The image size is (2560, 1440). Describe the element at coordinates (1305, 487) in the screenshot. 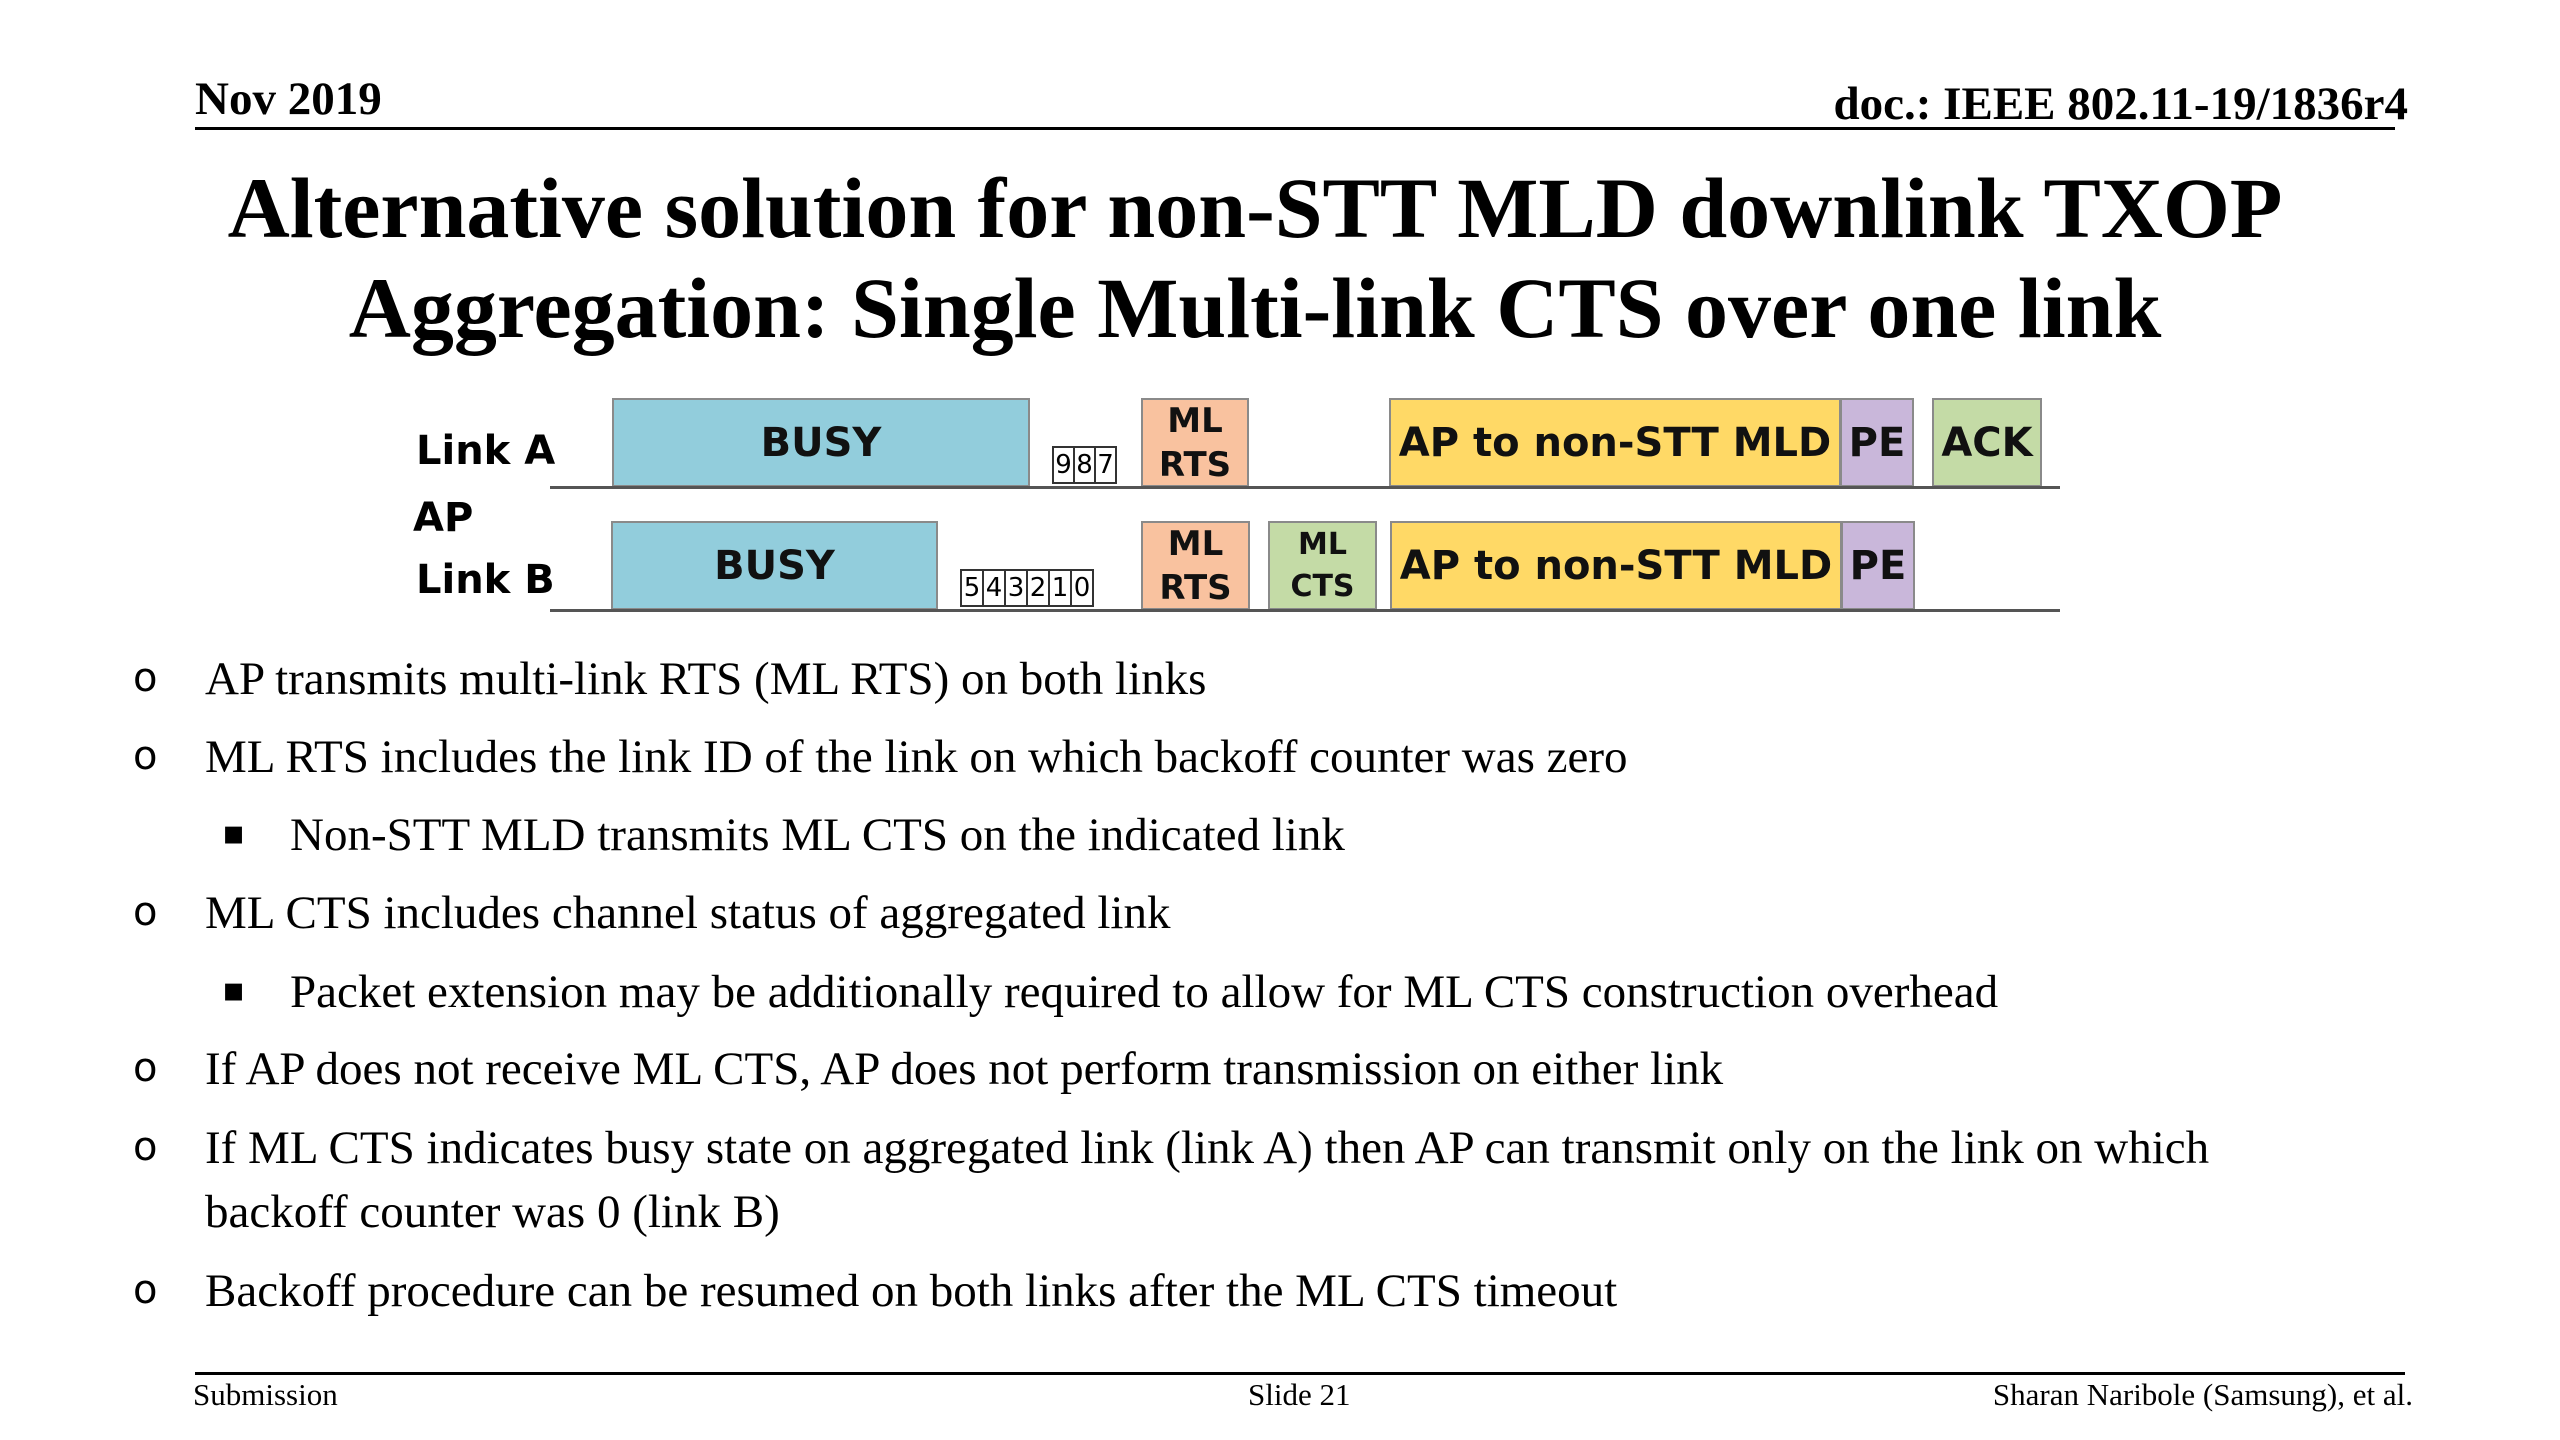

I see `link-a-timeline` at that location.